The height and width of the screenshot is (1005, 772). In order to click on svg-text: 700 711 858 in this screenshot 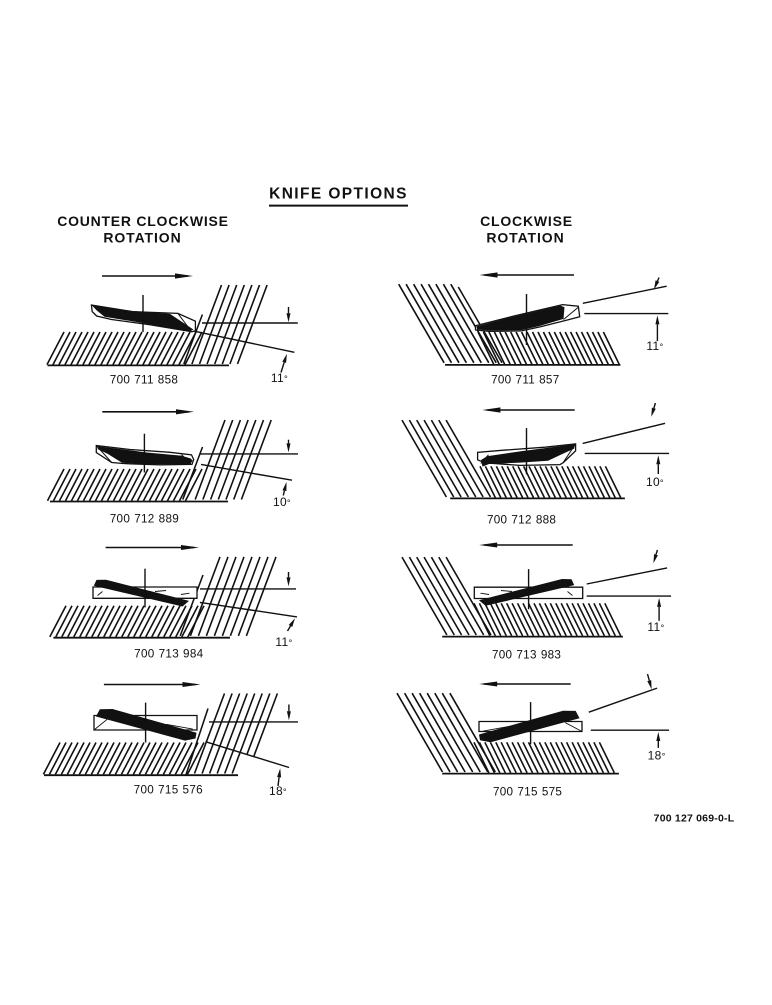, I will do `click(144, 380)`.